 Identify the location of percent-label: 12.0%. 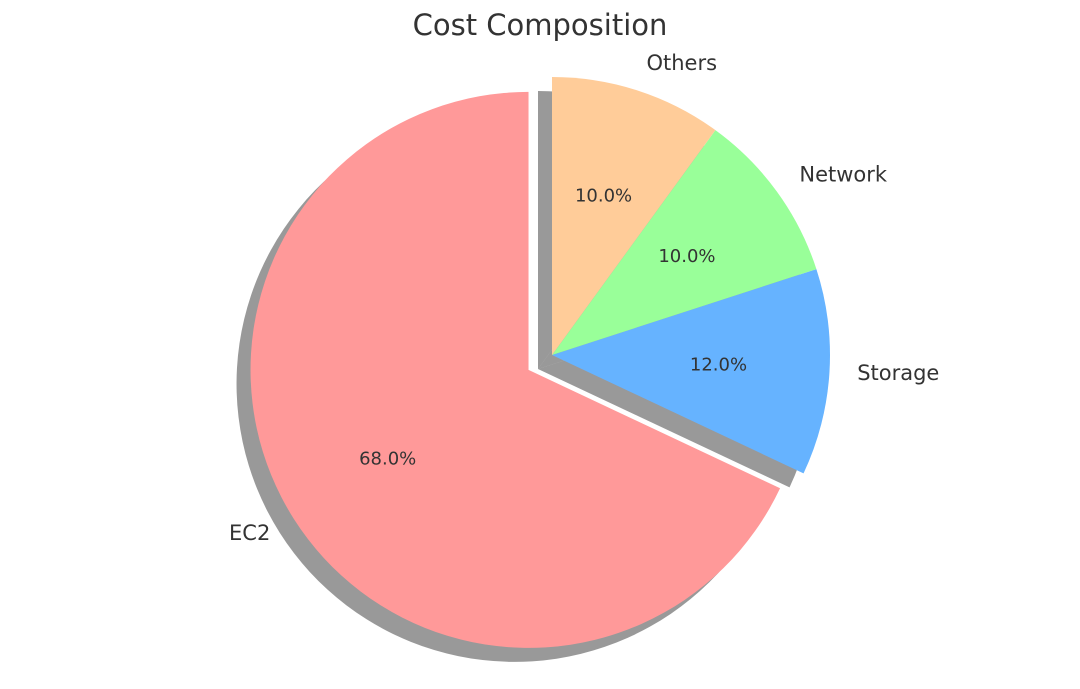
(718, 364).